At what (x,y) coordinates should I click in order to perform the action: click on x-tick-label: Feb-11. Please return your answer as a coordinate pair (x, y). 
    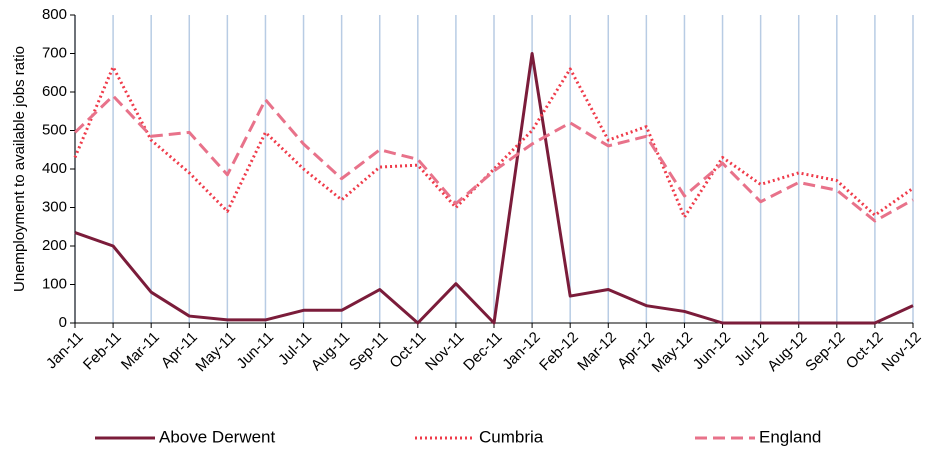
    Looking at the image, I should click on (102, 351).